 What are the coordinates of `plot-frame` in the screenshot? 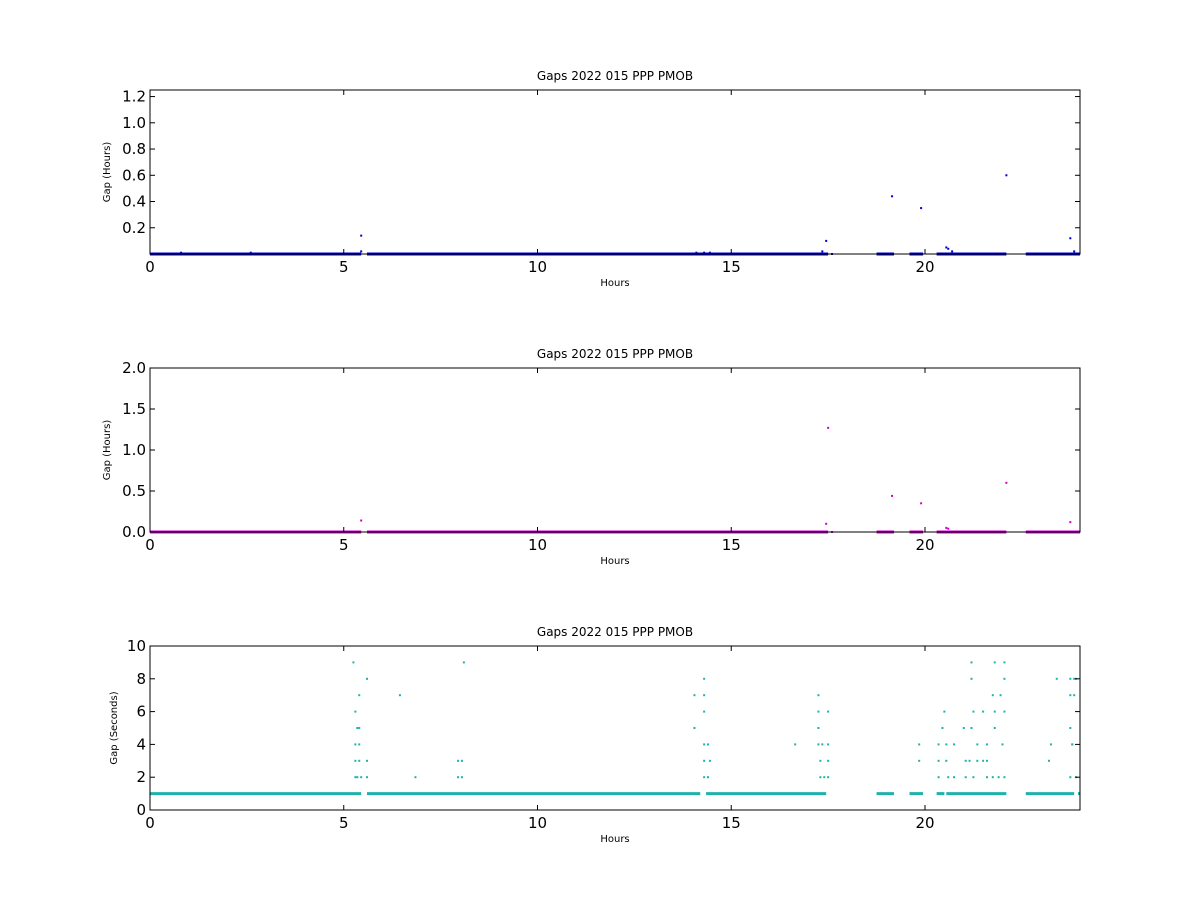 It's located at (615, 172).